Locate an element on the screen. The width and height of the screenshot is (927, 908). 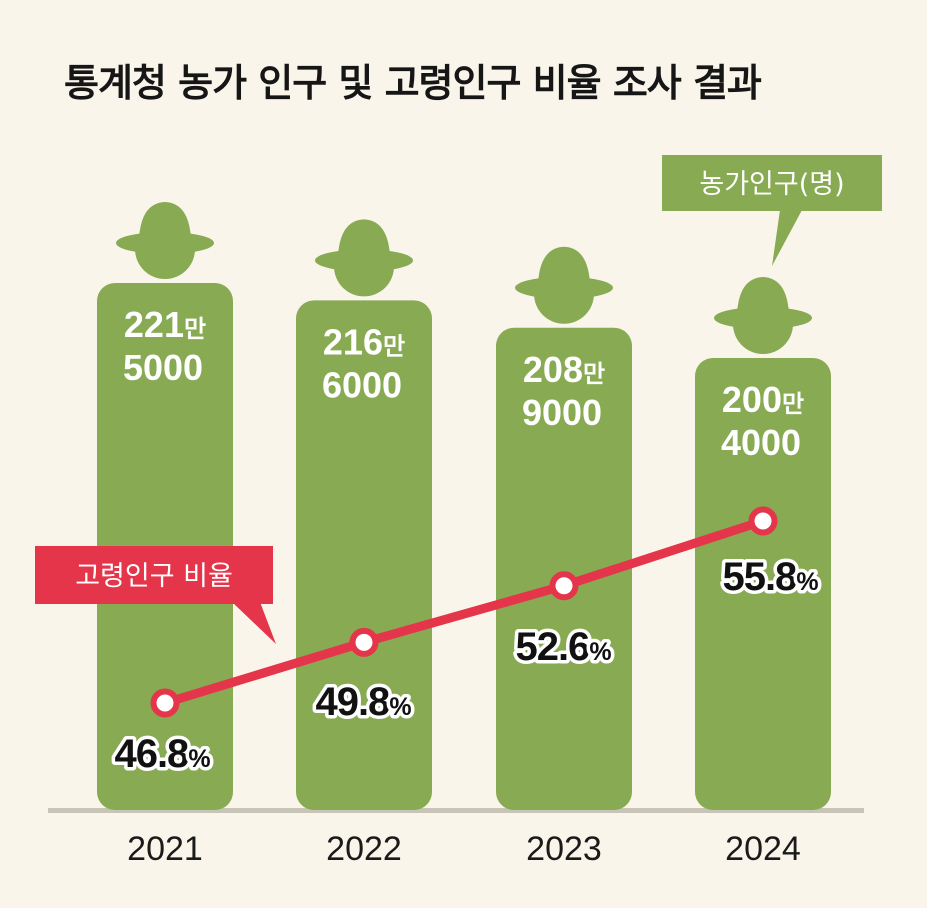
ratio-value-label: 49.8% is located at coordinates (363, 702).